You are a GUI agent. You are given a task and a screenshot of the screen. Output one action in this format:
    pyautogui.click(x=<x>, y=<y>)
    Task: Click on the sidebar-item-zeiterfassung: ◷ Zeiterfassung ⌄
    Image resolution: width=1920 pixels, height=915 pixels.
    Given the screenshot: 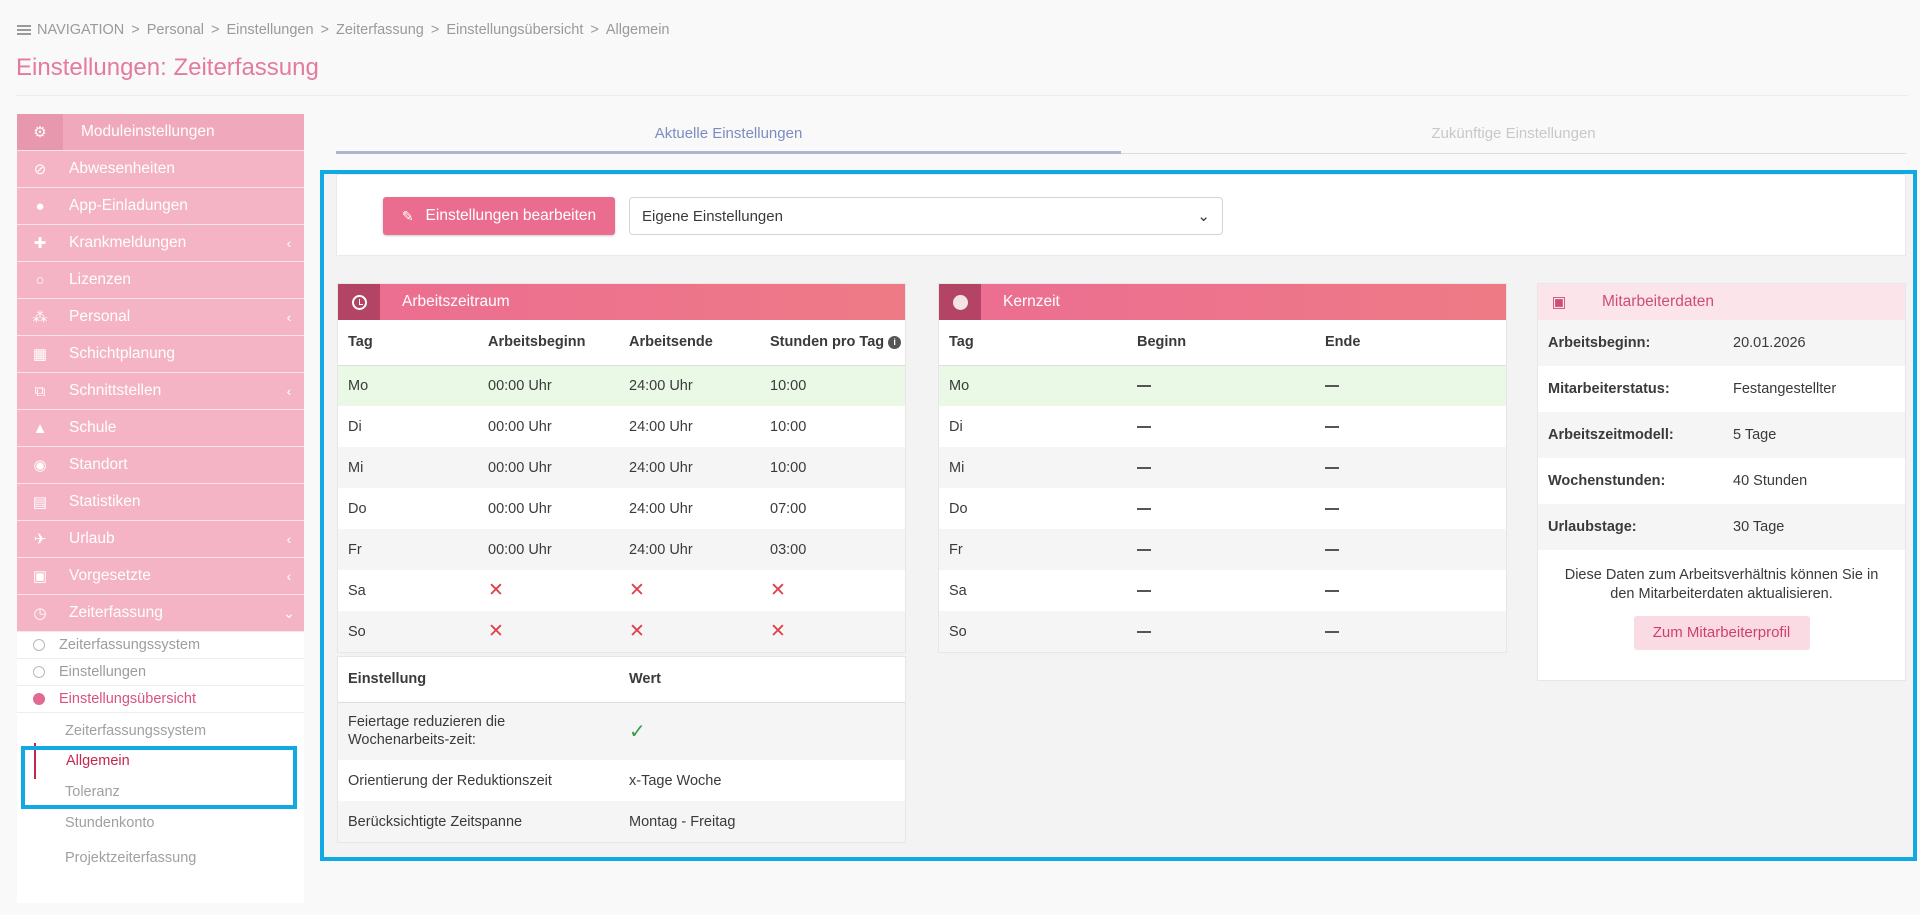 What is the action you would take?
    pyautogui.click(x=160, y=613)
    